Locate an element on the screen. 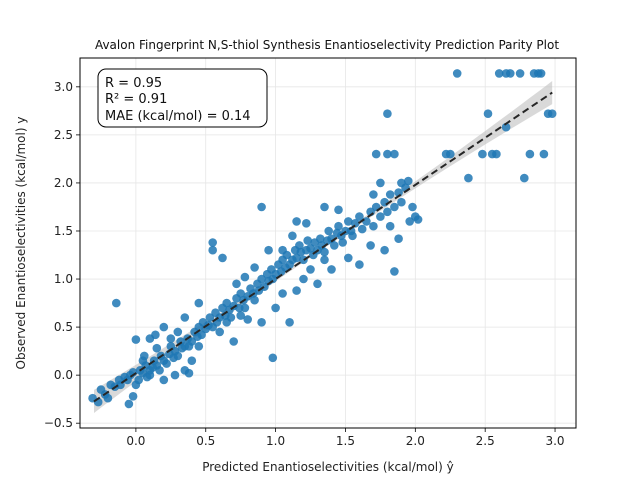 The width and height of the screenshot is (640, 480). x-axis: 0.0 0.5 1.0 1.5 2.0 2.5 3.0 is located at coordinates (345, 438).